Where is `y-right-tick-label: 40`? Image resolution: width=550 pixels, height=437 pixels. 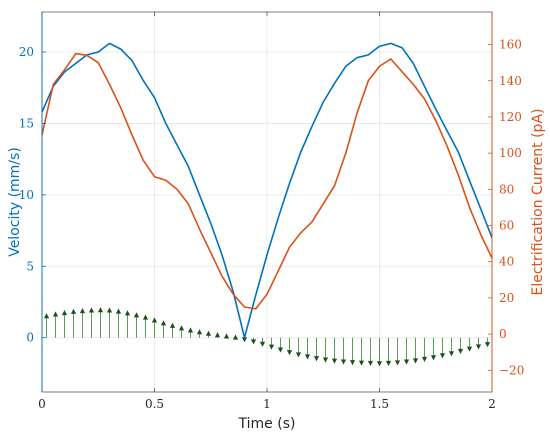
y-right-tick-label: 40 is located at coordinates (506, 262).